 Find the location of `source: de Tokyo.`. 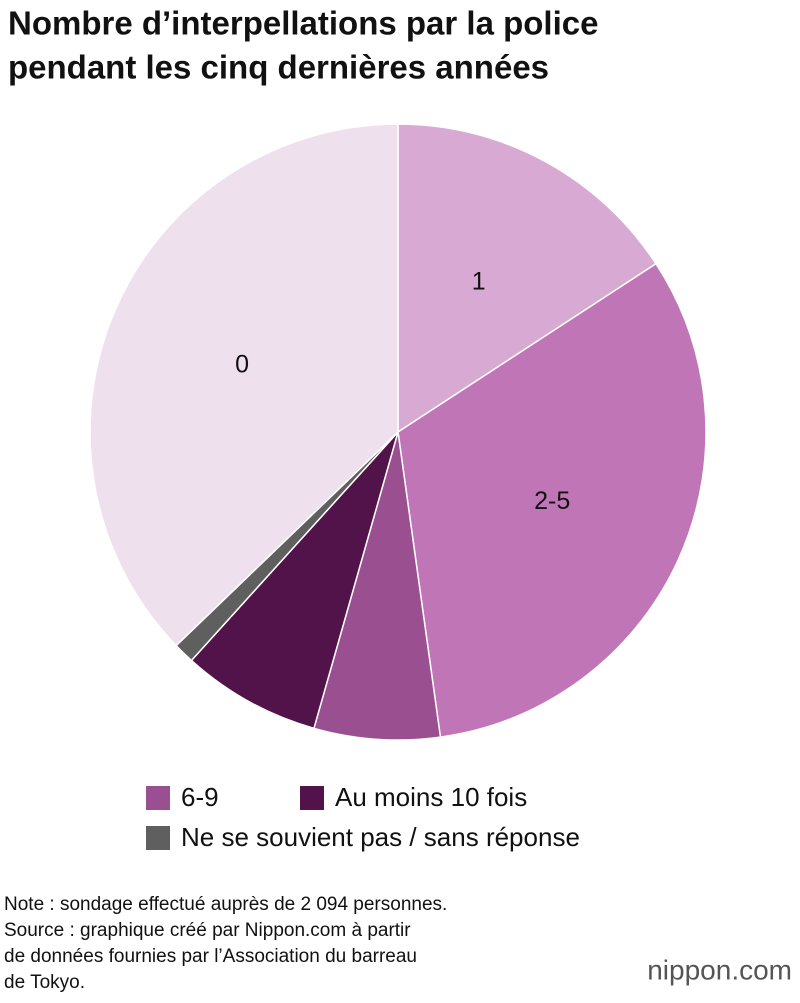

source: de Tokyo. is located at coordinates (44, 982).